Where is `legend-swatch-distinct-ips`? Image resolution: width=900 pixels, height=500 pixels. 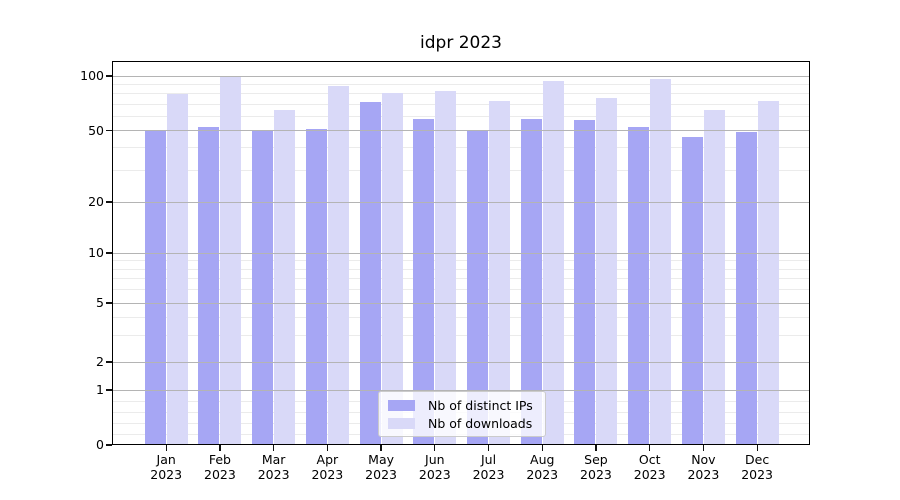 legend-swatch-distinct-ips is located at coordinates (401, 405).